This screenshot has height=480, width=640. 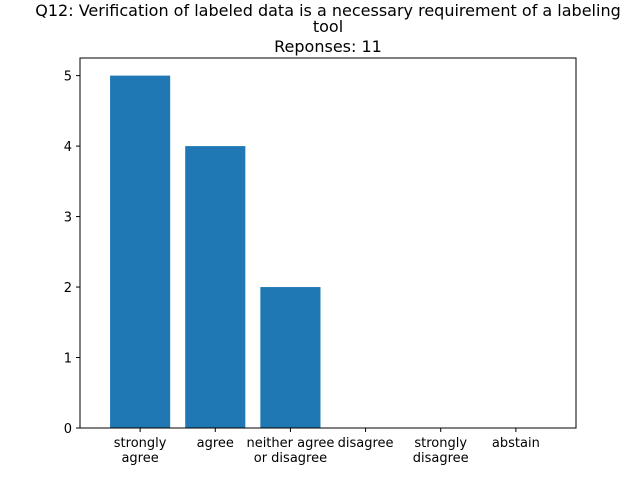 What do you see at coordinates (68, 429) in the screenshot?
I see `y-tick-label-0: 0` at bounding box center [68, 429].